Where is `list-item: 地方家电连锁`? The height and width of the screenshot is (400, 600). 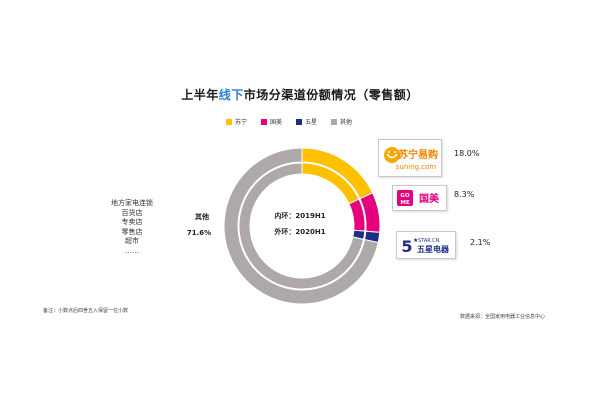 list-item: 地方家电连锁 is located at coordinates (132, 203).